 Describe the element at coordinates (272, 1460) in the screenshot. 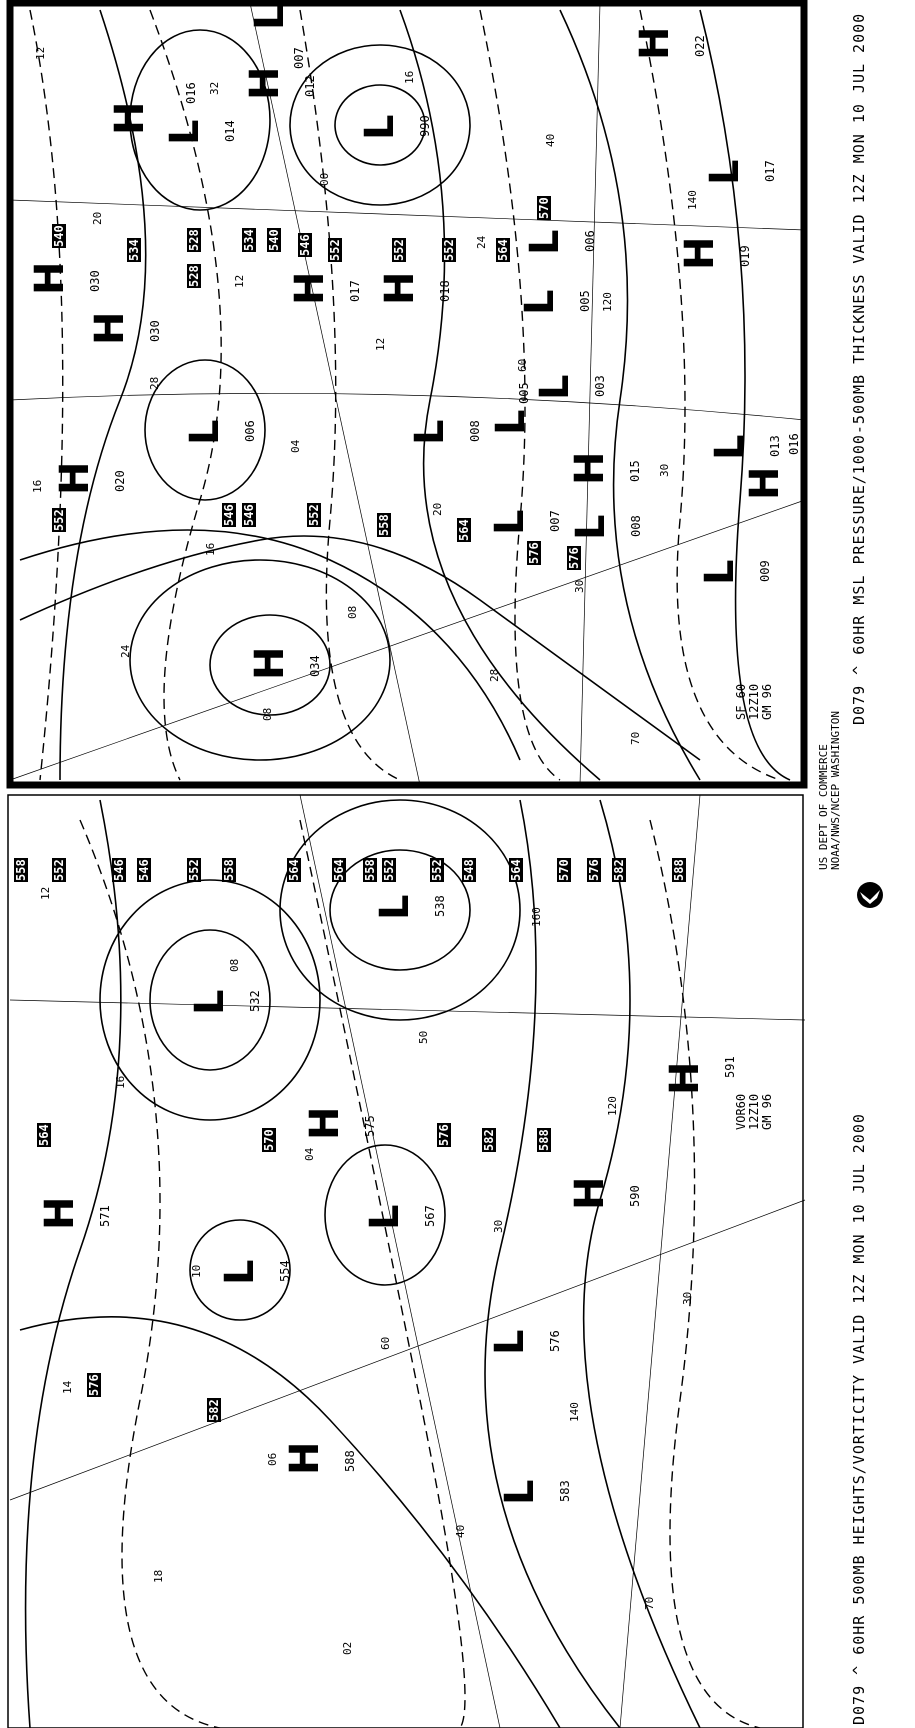

I see `contour-value-label: 06` at that location.